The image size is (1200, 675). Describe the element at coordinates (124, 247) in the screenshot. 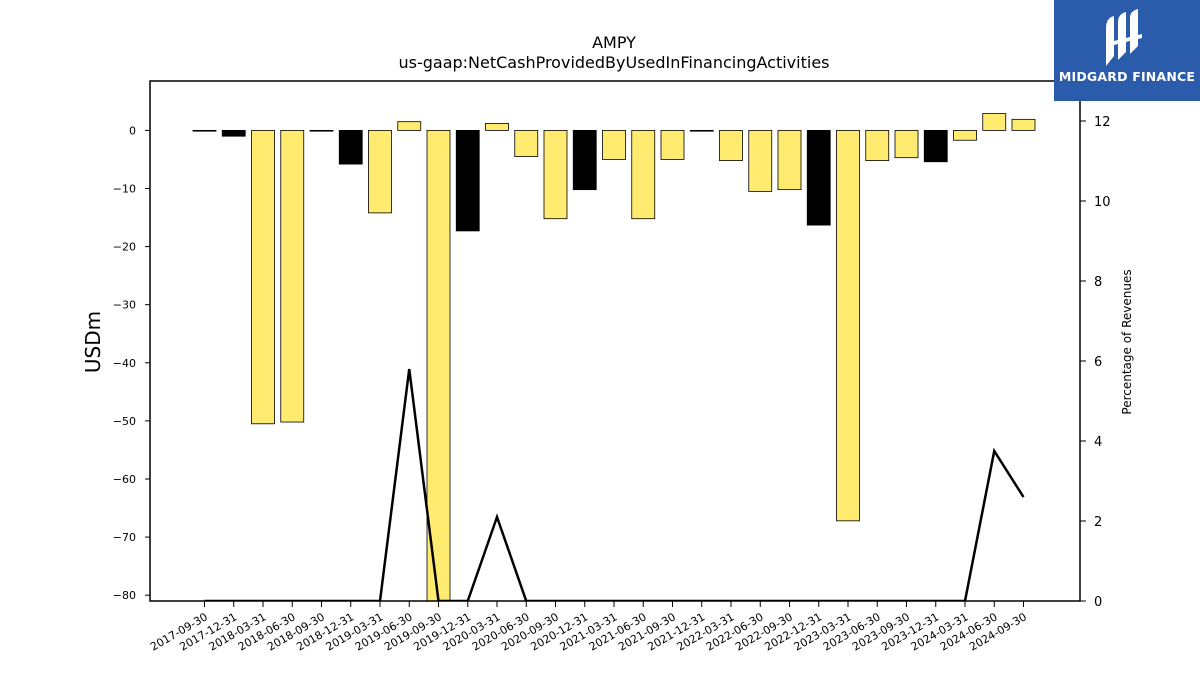

I see `y-tick-label: −20` at that location.